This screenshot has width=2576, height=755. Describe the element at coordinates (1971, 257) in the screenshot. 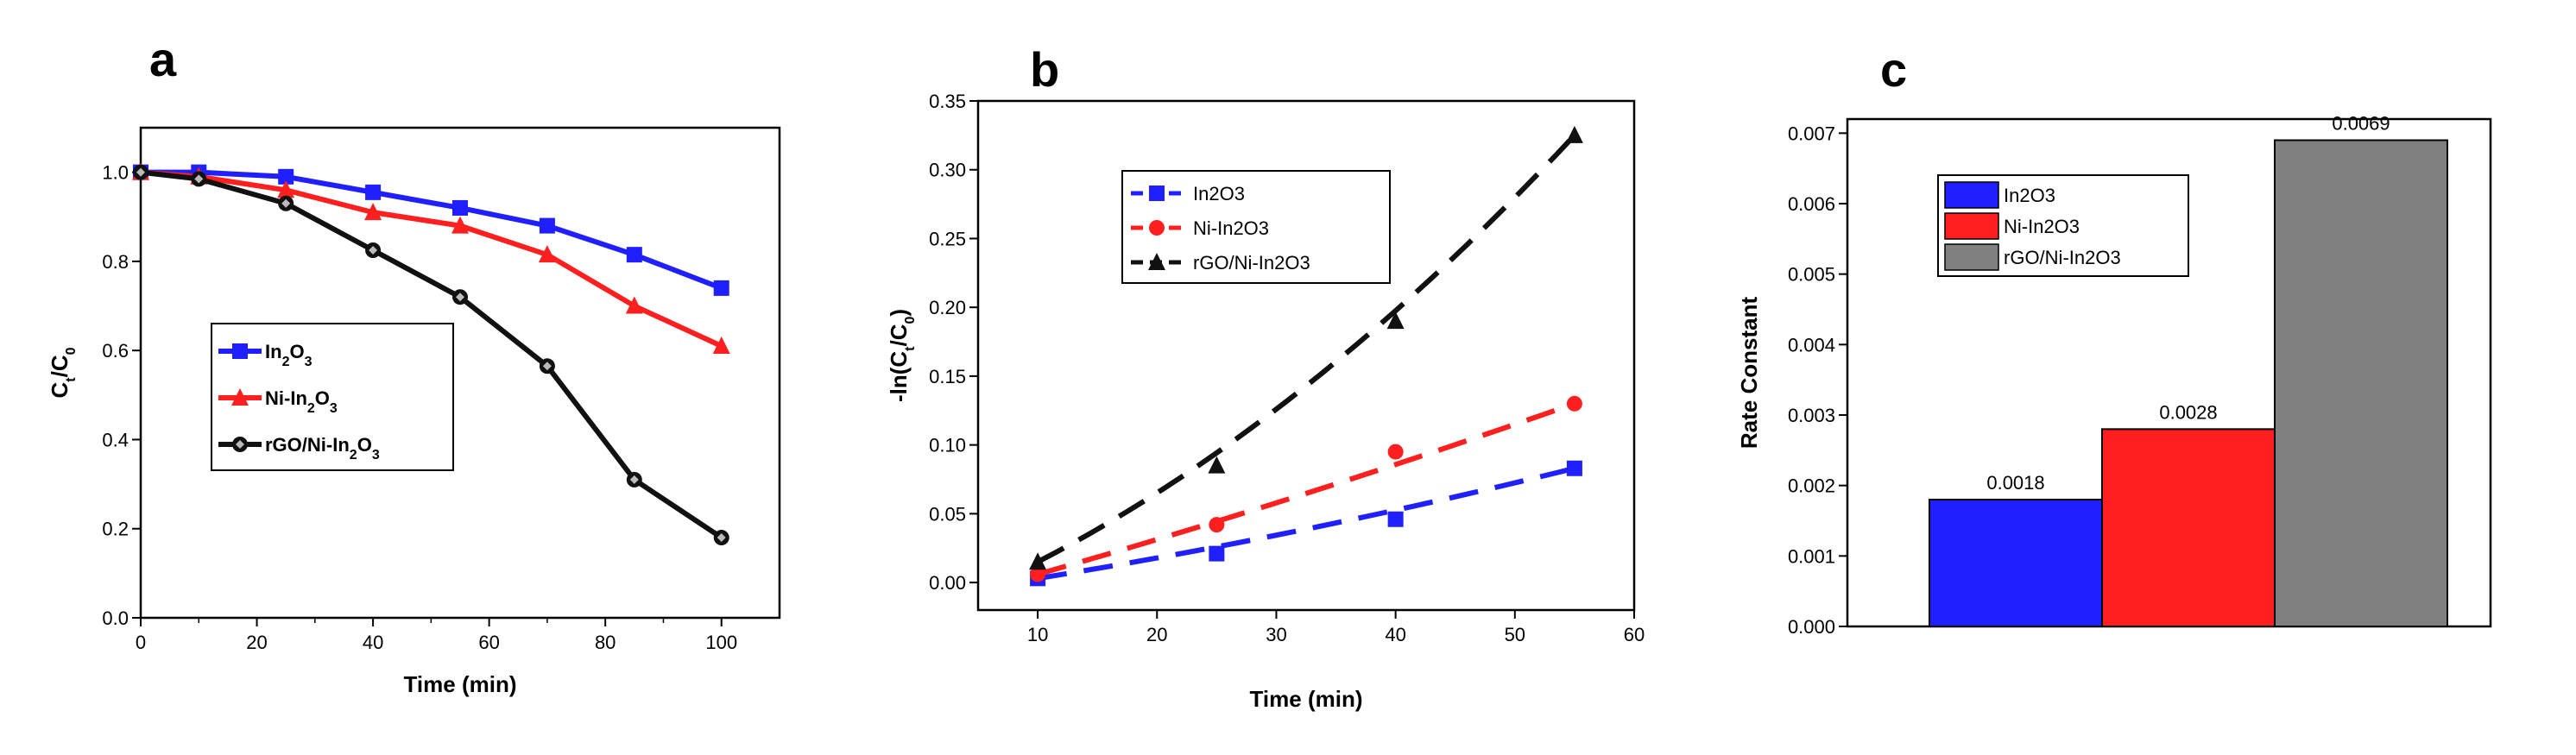

I see `legend-swatch` at that location.